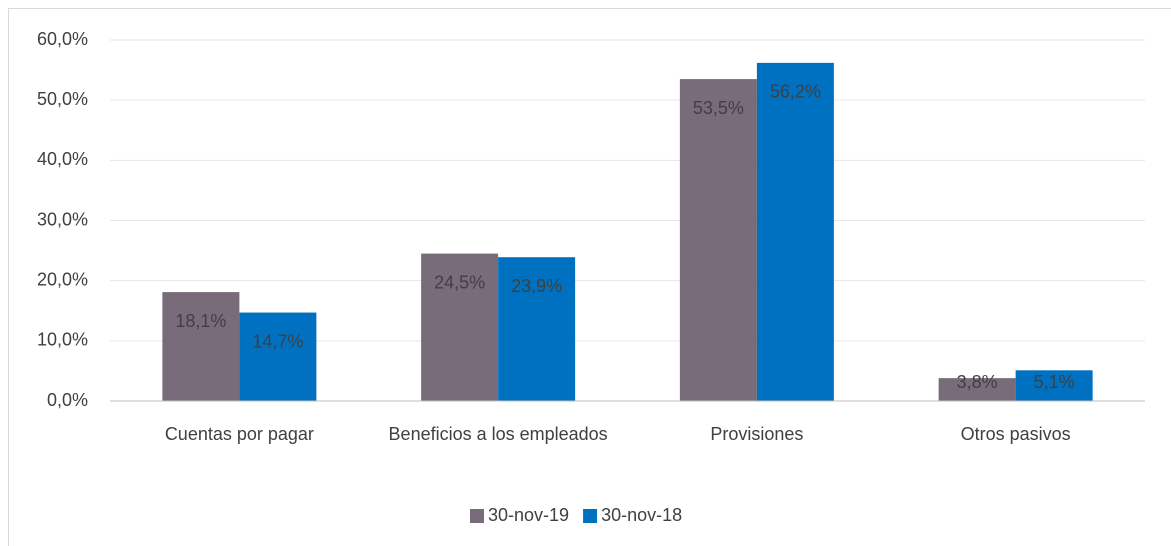 The image size is (1171, 546). What do you see at coordinates (62, 39) in the screenshot?
I see `y-tick-label: 60,0%` at bounding box center [62, 39].